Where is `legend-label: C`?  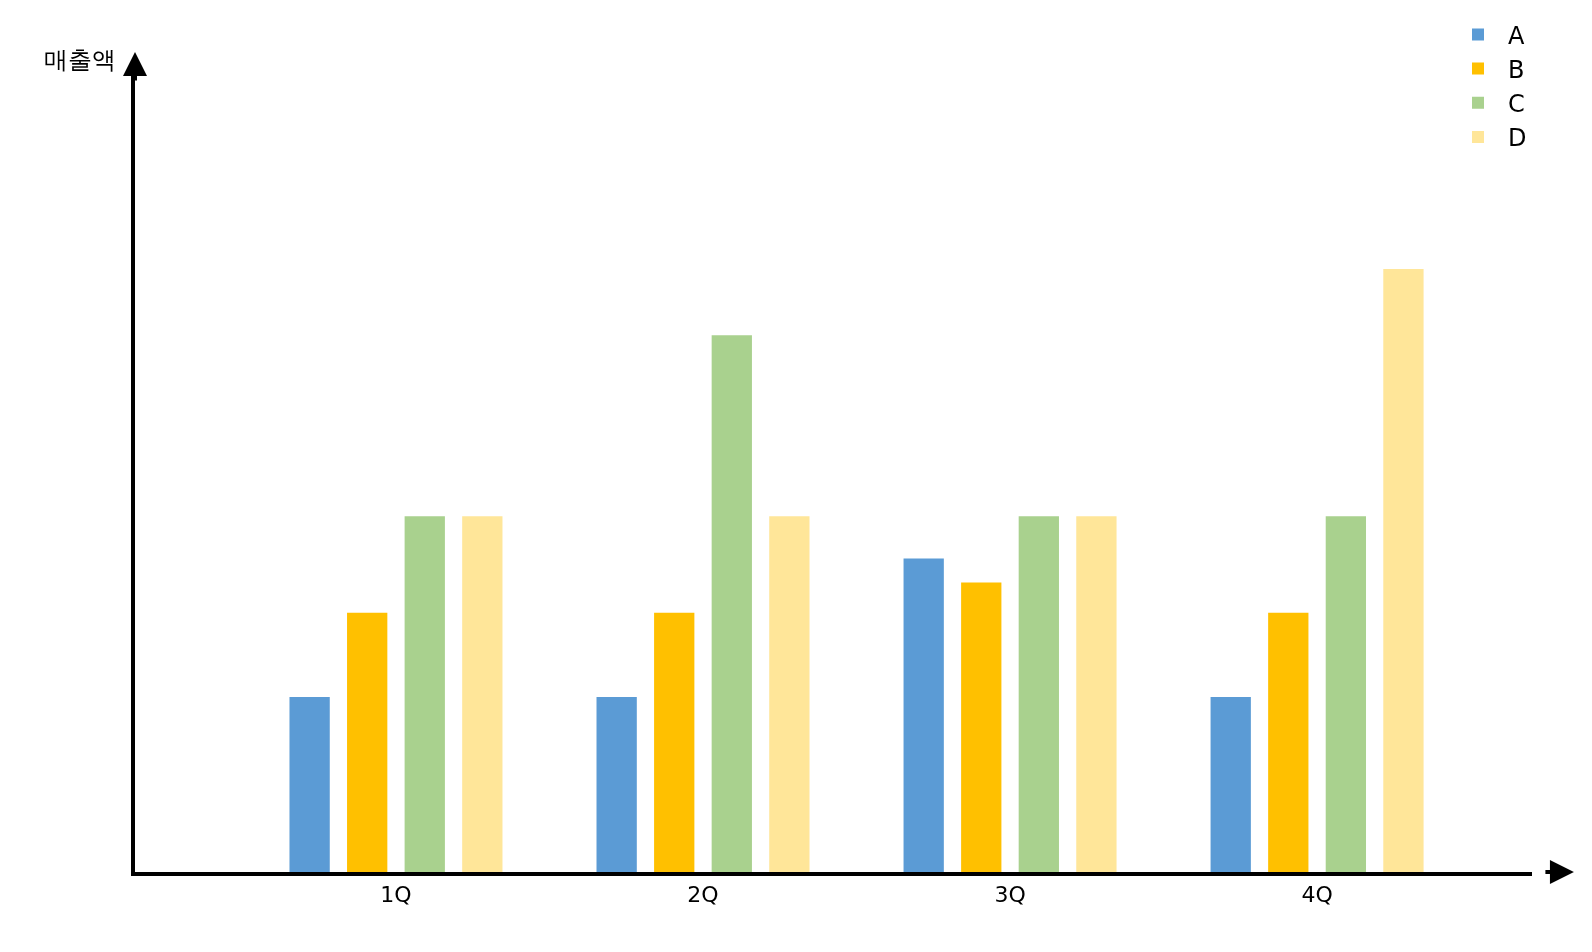
legend-label: C is located at coordinates (1516, 104).